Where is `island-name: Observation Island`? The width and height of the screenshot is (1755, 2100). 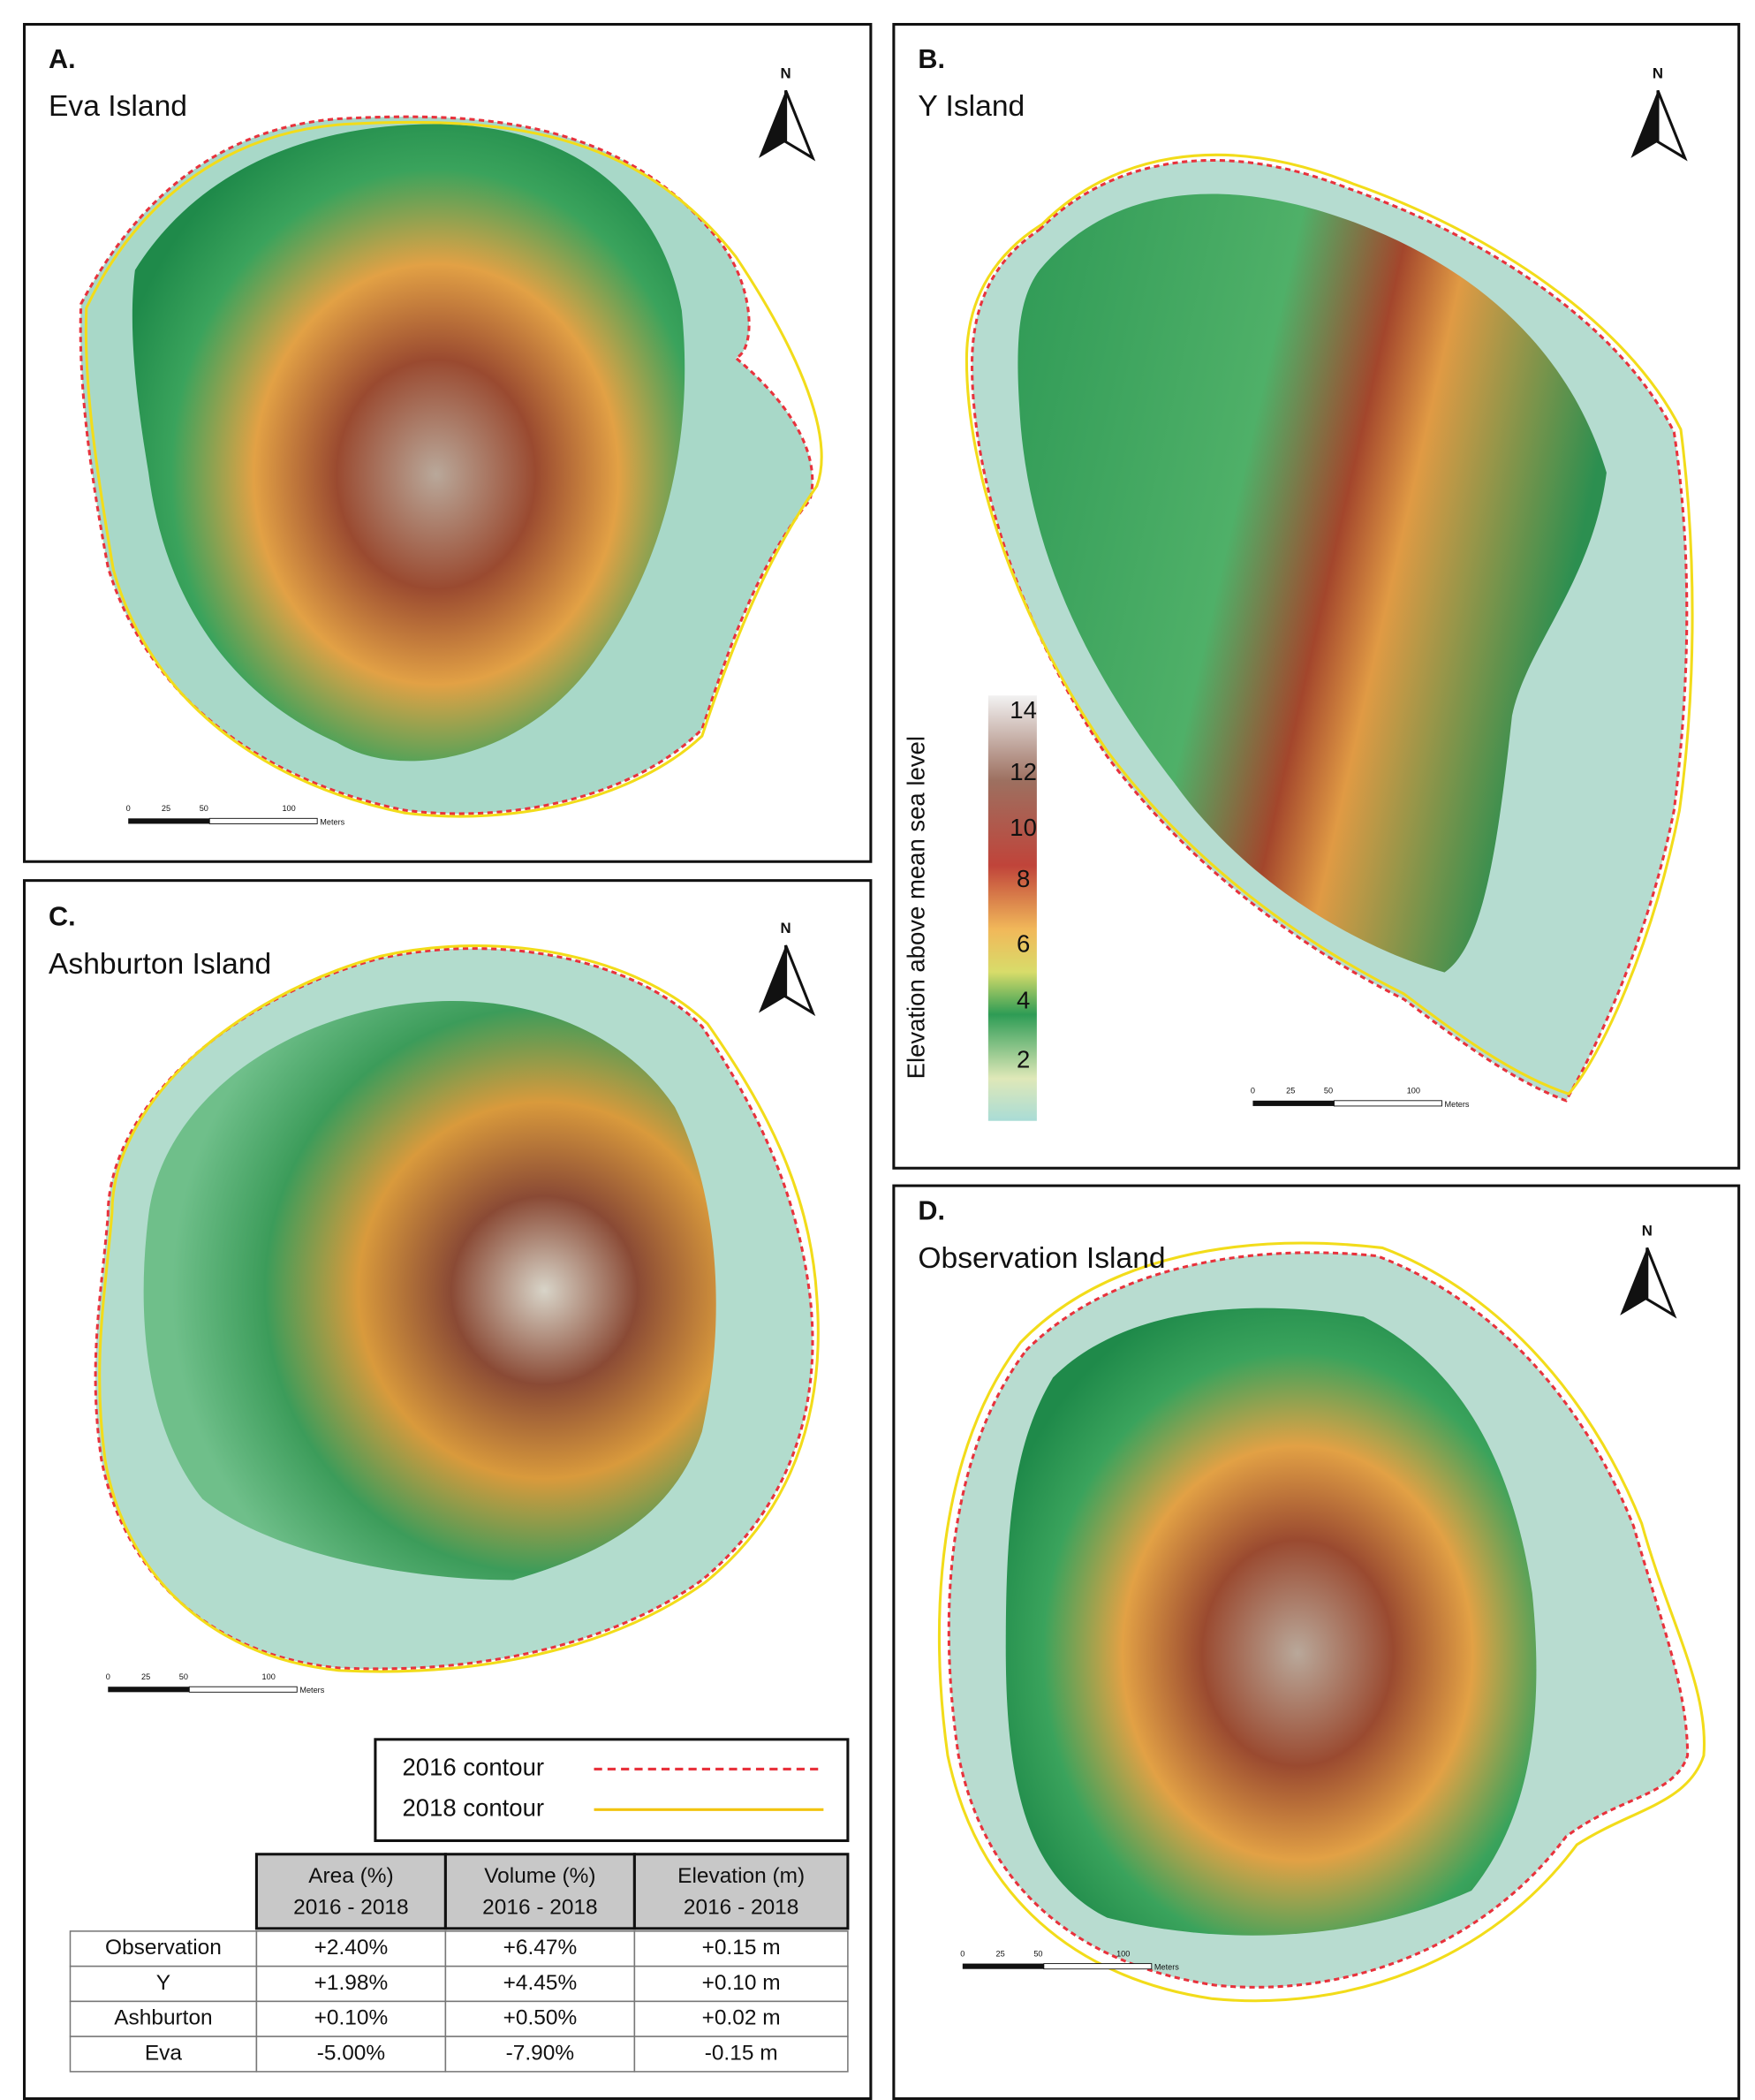
island-name: Observation Island is located at coordinates (1041, 1258).